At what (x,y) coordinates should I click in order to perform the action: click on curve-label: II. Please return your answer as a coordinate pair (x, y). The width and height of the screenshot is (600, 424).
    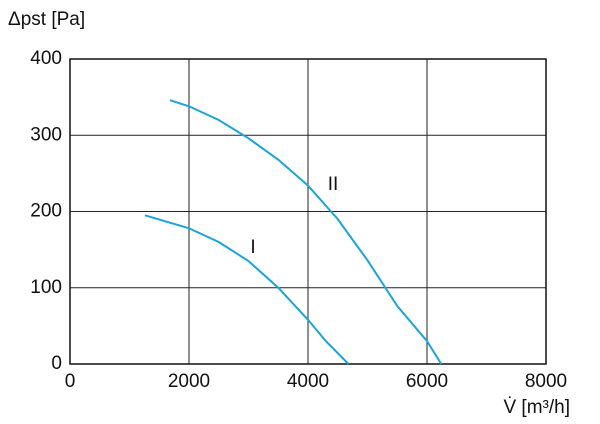
    Looking at the image, I should click on (333, 184).